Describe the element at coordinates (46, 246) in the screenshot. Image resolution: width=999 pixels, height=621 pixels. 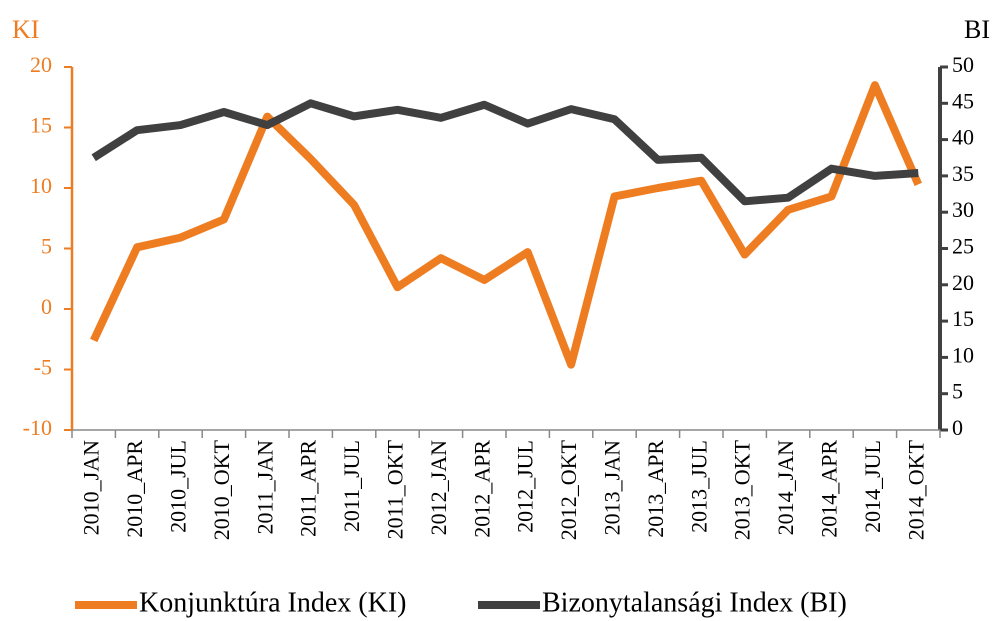
I see `y-tick-label: 5` at that location.